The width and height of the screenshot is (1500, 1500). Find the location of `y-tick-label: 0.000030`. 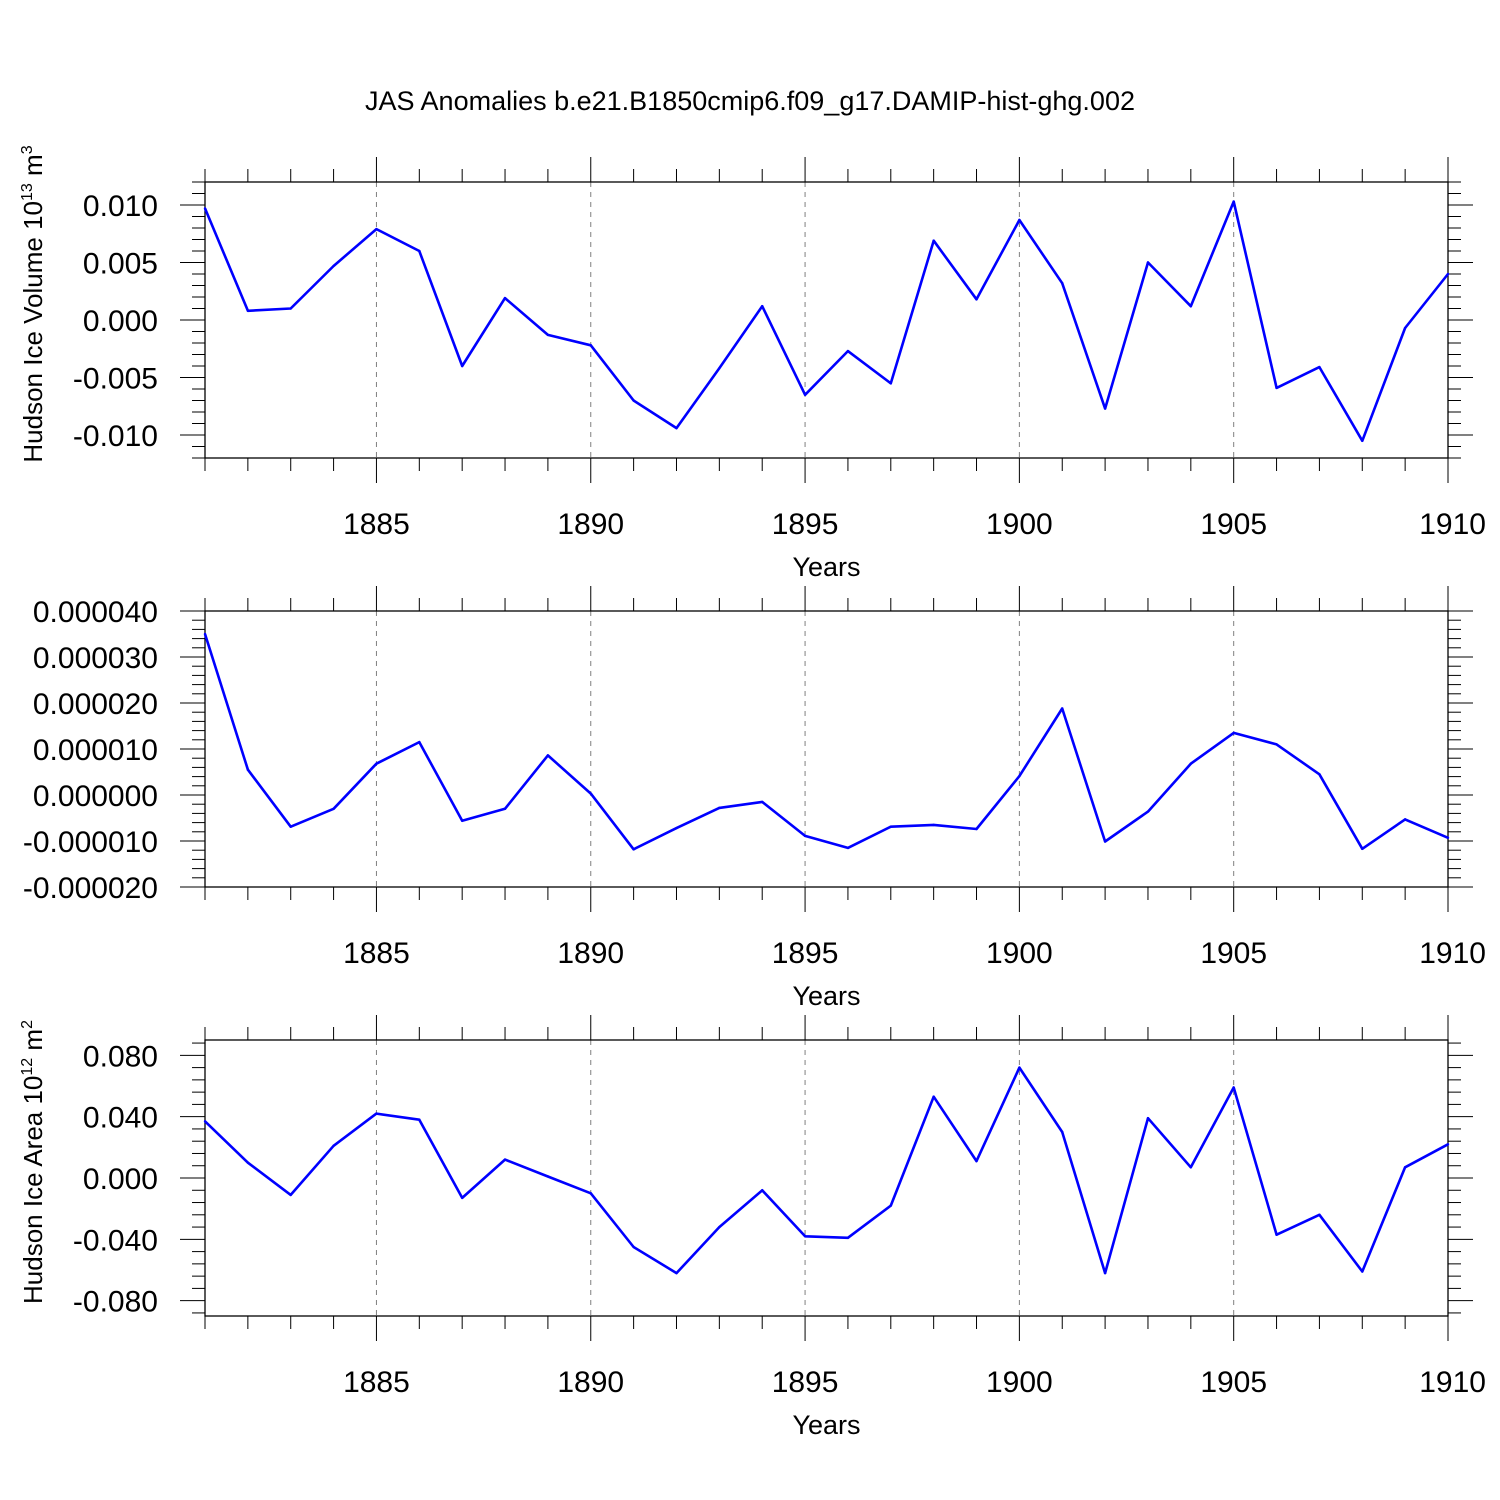

y-tick-label: 0.000030 is located at coordinates (95, 658).